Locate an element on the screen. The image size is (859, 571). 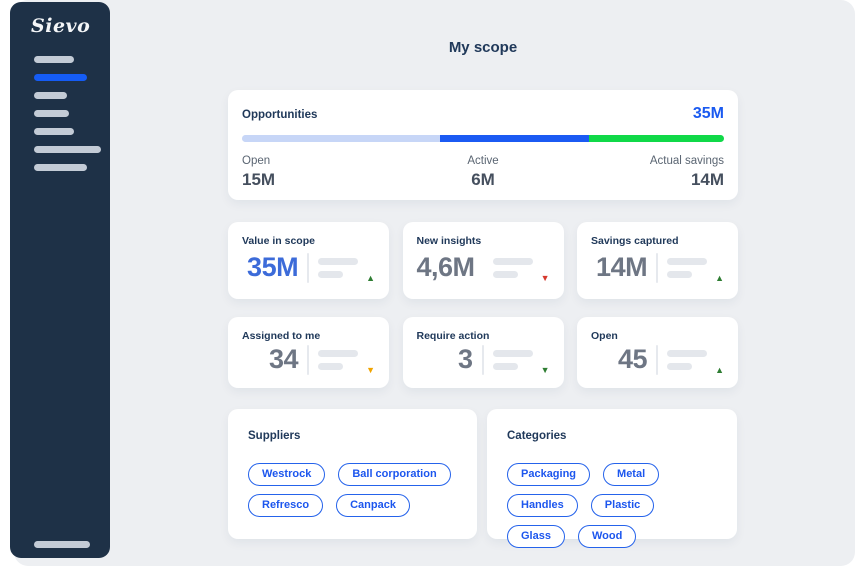
stat-value: 14M is located at coordinates (707, 179).